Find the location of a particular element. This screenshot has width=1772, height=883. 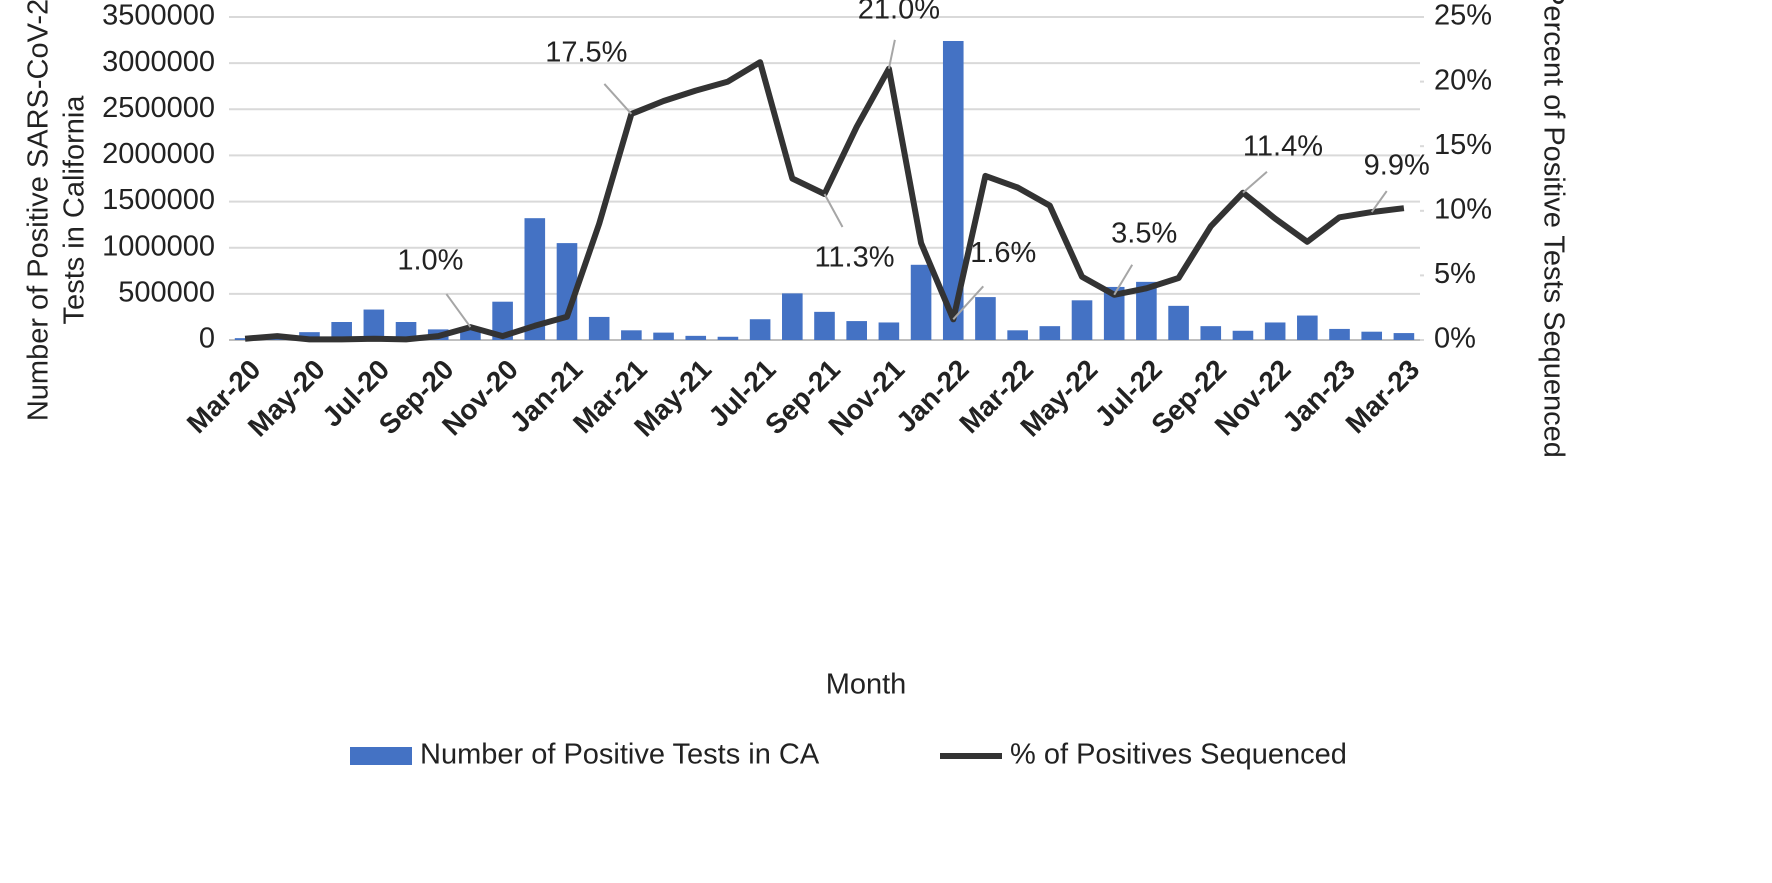

legend-swatch is located at coordinates (381, 756).